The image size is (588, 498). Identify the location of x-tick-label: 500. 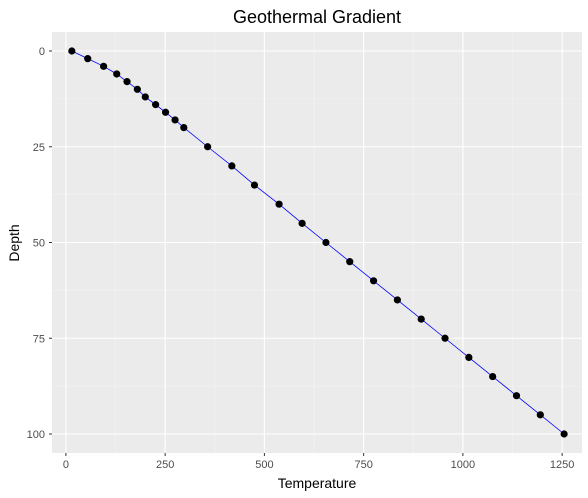
(264, 465).